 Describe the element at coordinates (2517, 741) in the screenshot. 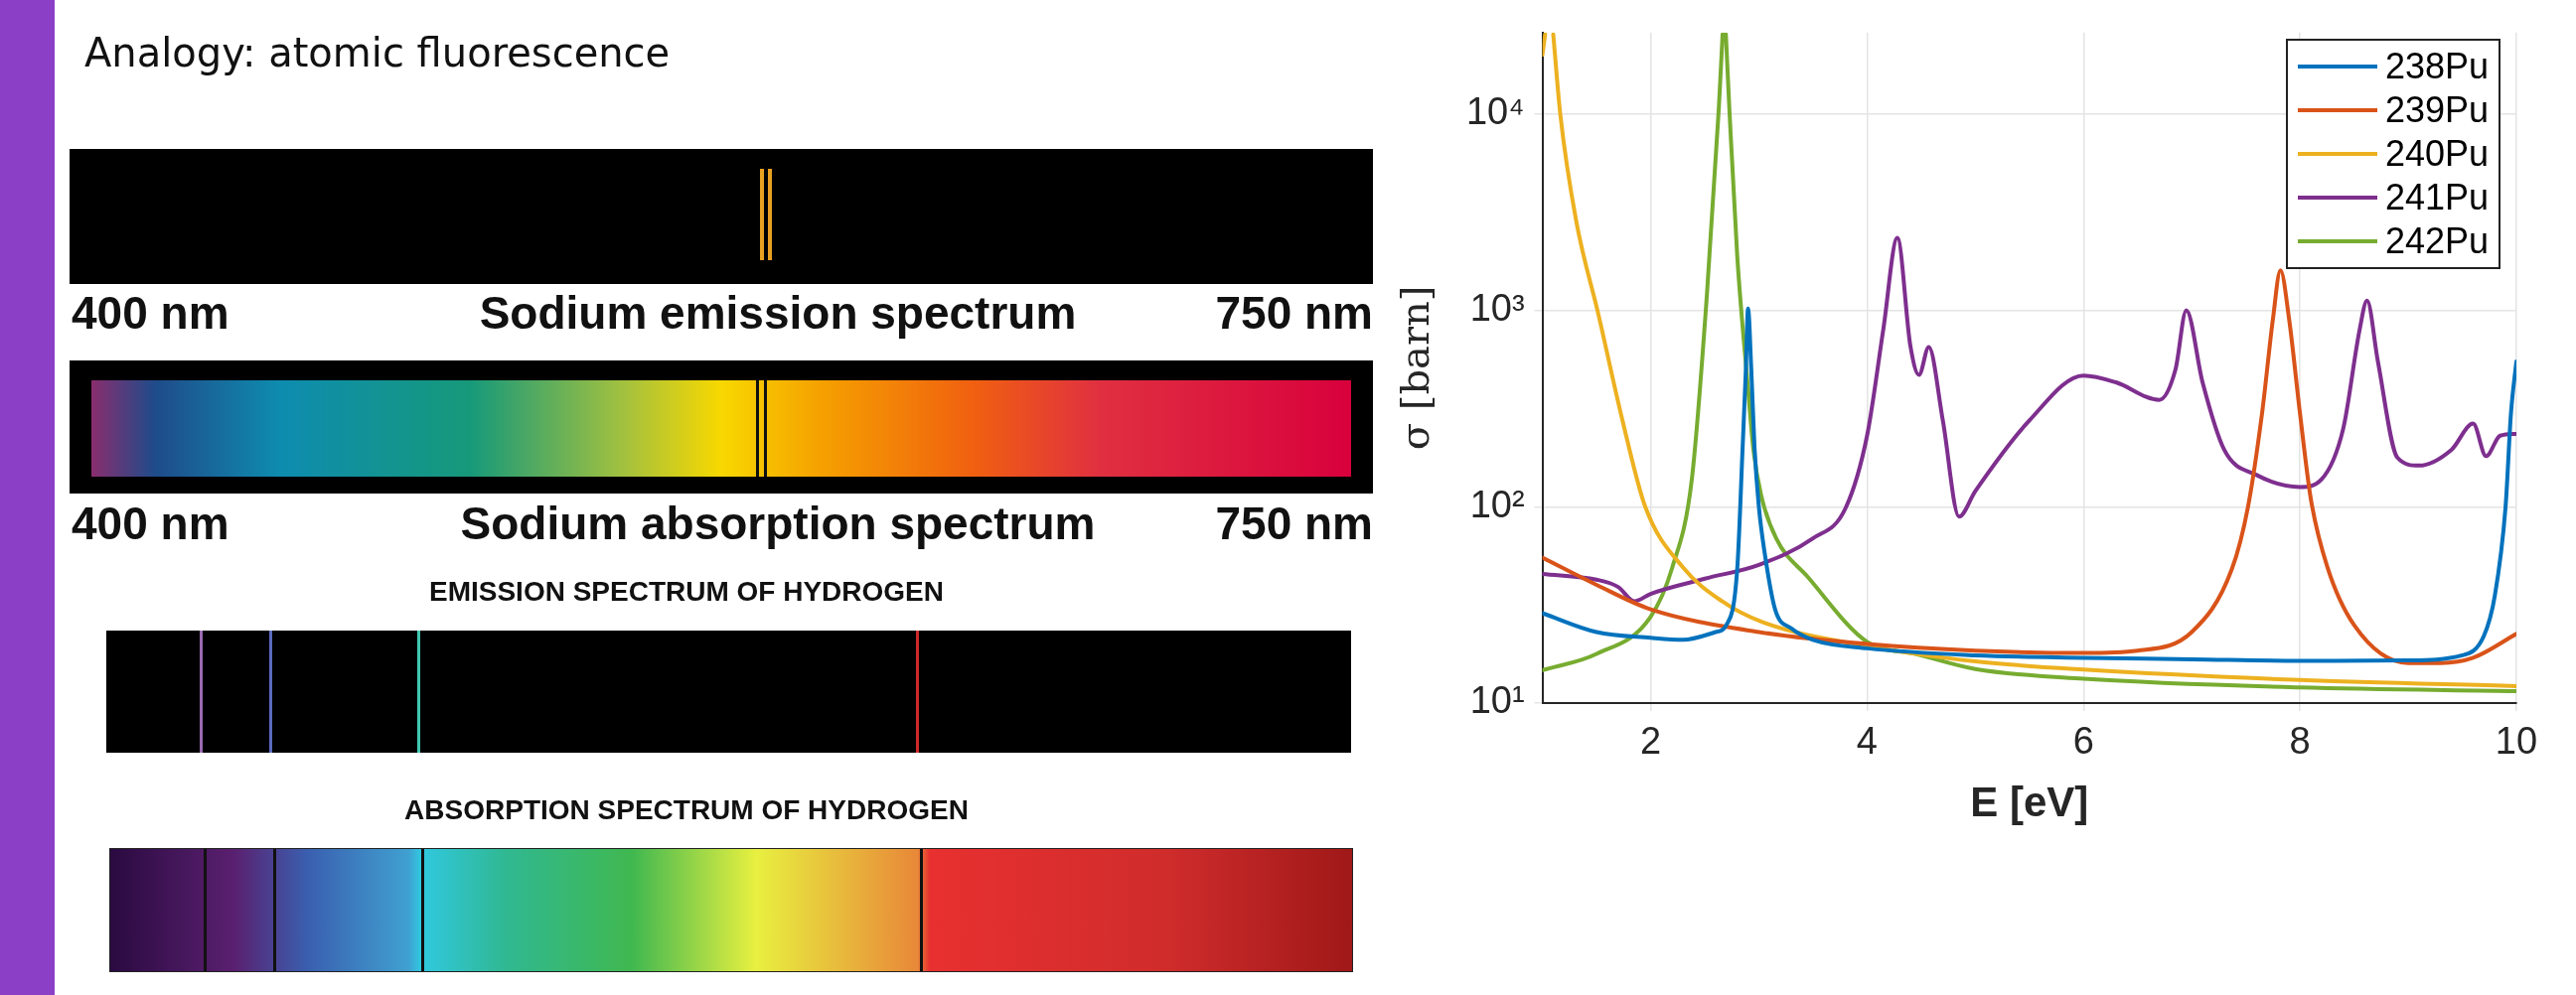

I see `x-tick-label: 10` at that location.